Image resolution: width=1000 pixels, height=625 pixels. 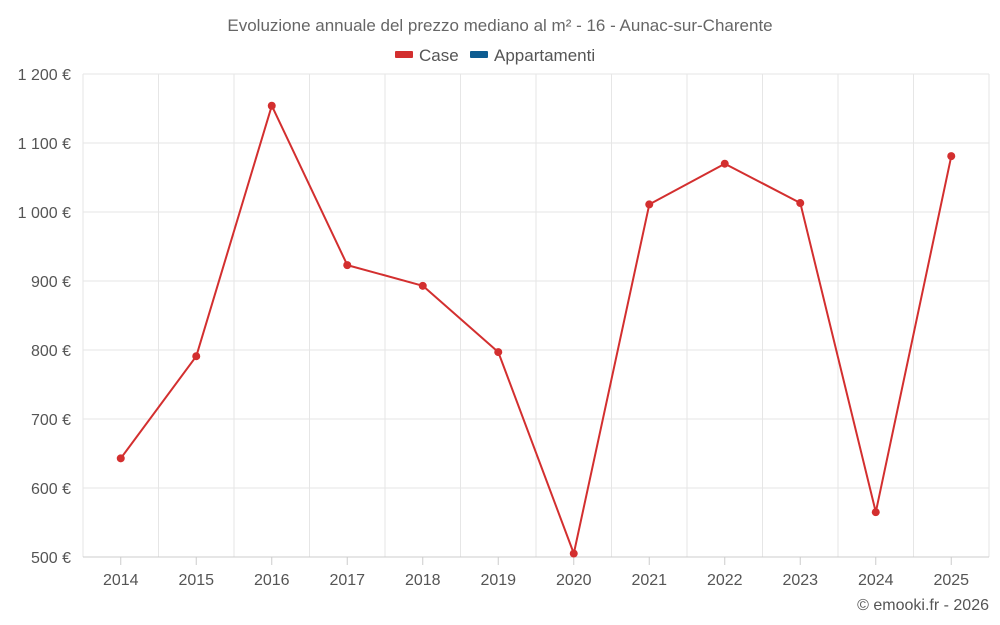 What do you see at coordinates (44, 213) in the screenshot?
I see `y-tick-label: 1 000 €` at bounding box center [44, 213].